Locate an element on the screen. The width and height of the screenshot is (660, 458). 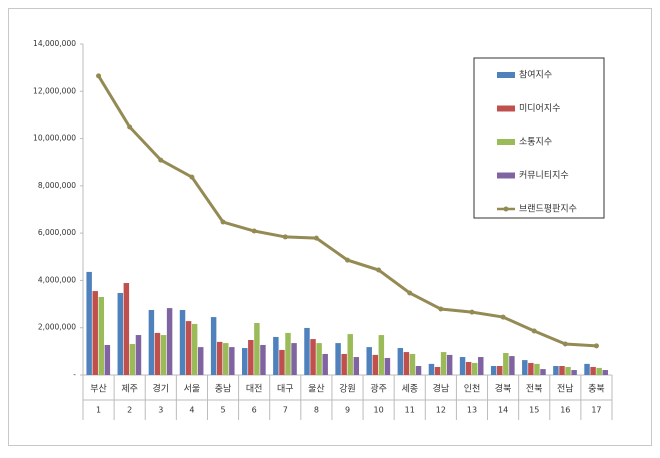
legend-label: 브랜드평판지수 is located at coordinates (548, 209).